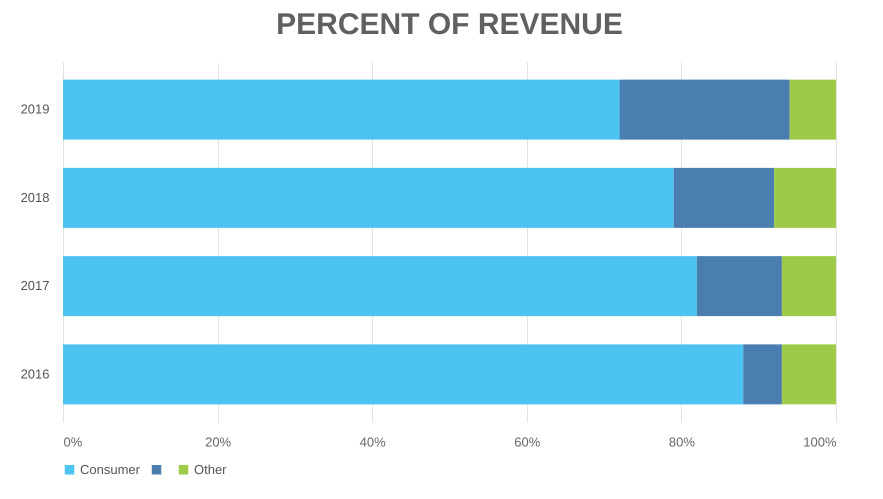  Describe the element at coordinates (682, 442) in the screenshot. I see `x-tick-label: 80%` at that location.